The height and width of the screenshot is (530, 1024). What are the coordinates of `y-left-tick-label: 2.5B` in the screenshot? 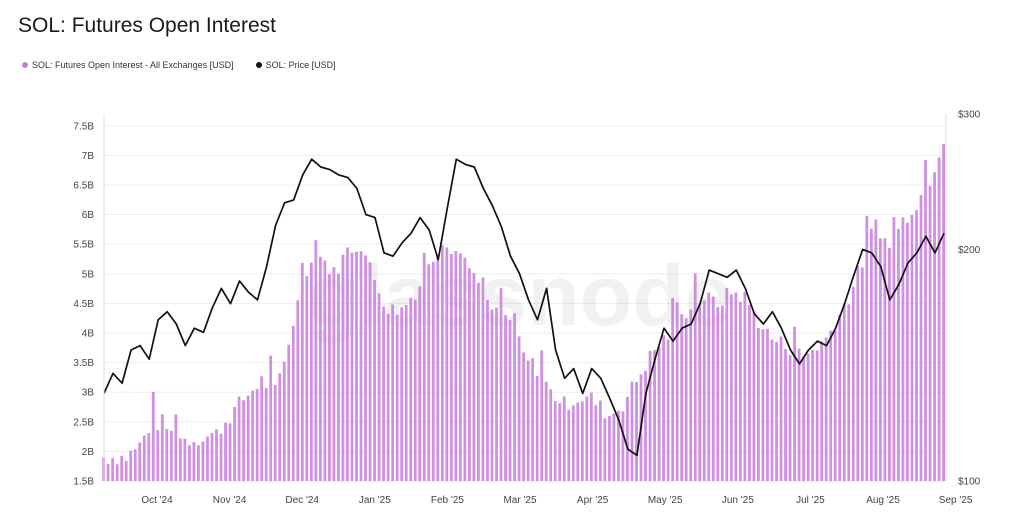 It's located at (83, 422).